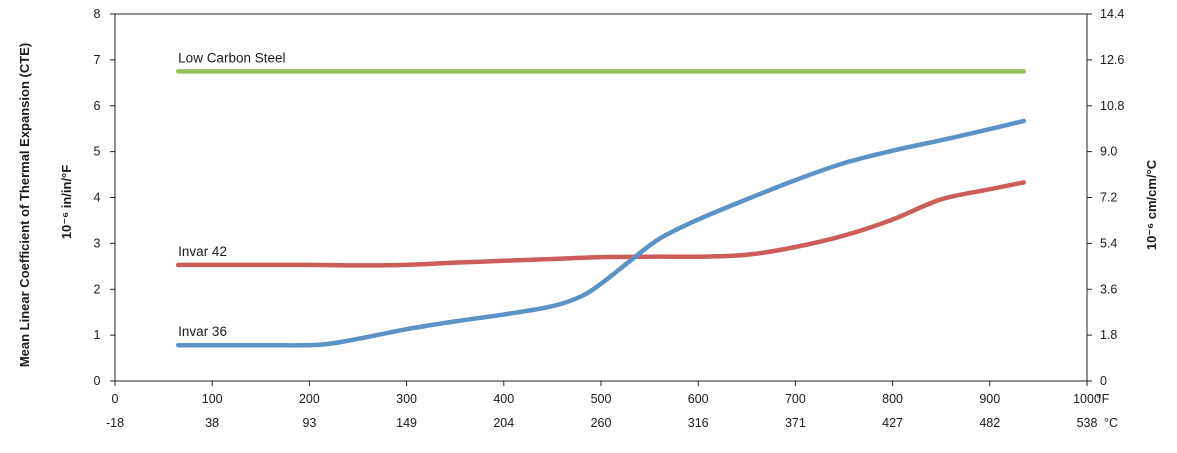 This screenshot has height=453, width=1177. I want to click on x-tick-label-f: 300, so click(406, 399).